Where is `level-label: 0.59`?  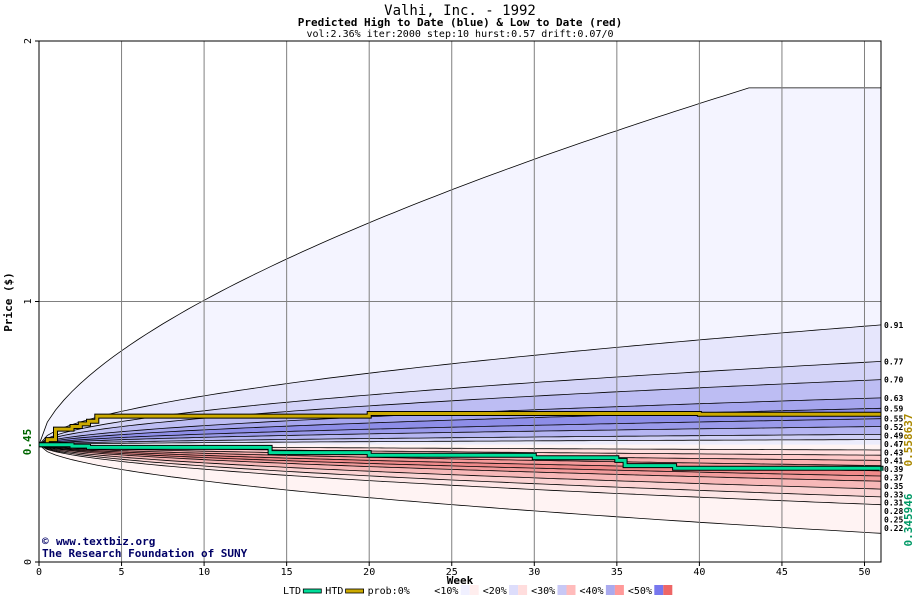
level-label: 0.59 is located at coordinates (893, 408).